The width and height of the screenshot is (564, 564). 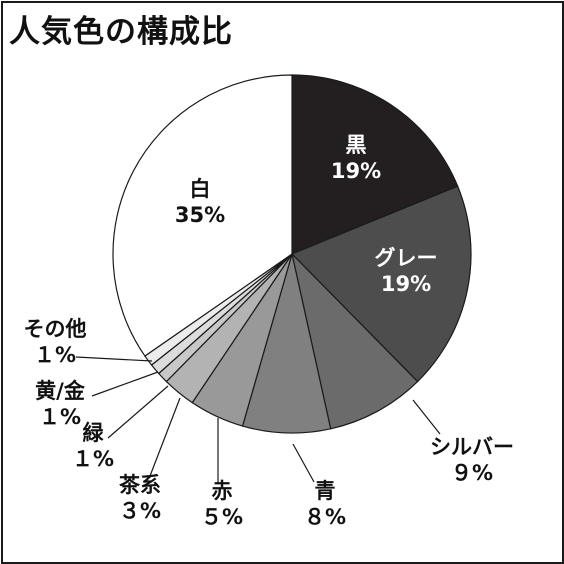 I want to click on slice-percent-label: ３%, so click(x=140, y=511).